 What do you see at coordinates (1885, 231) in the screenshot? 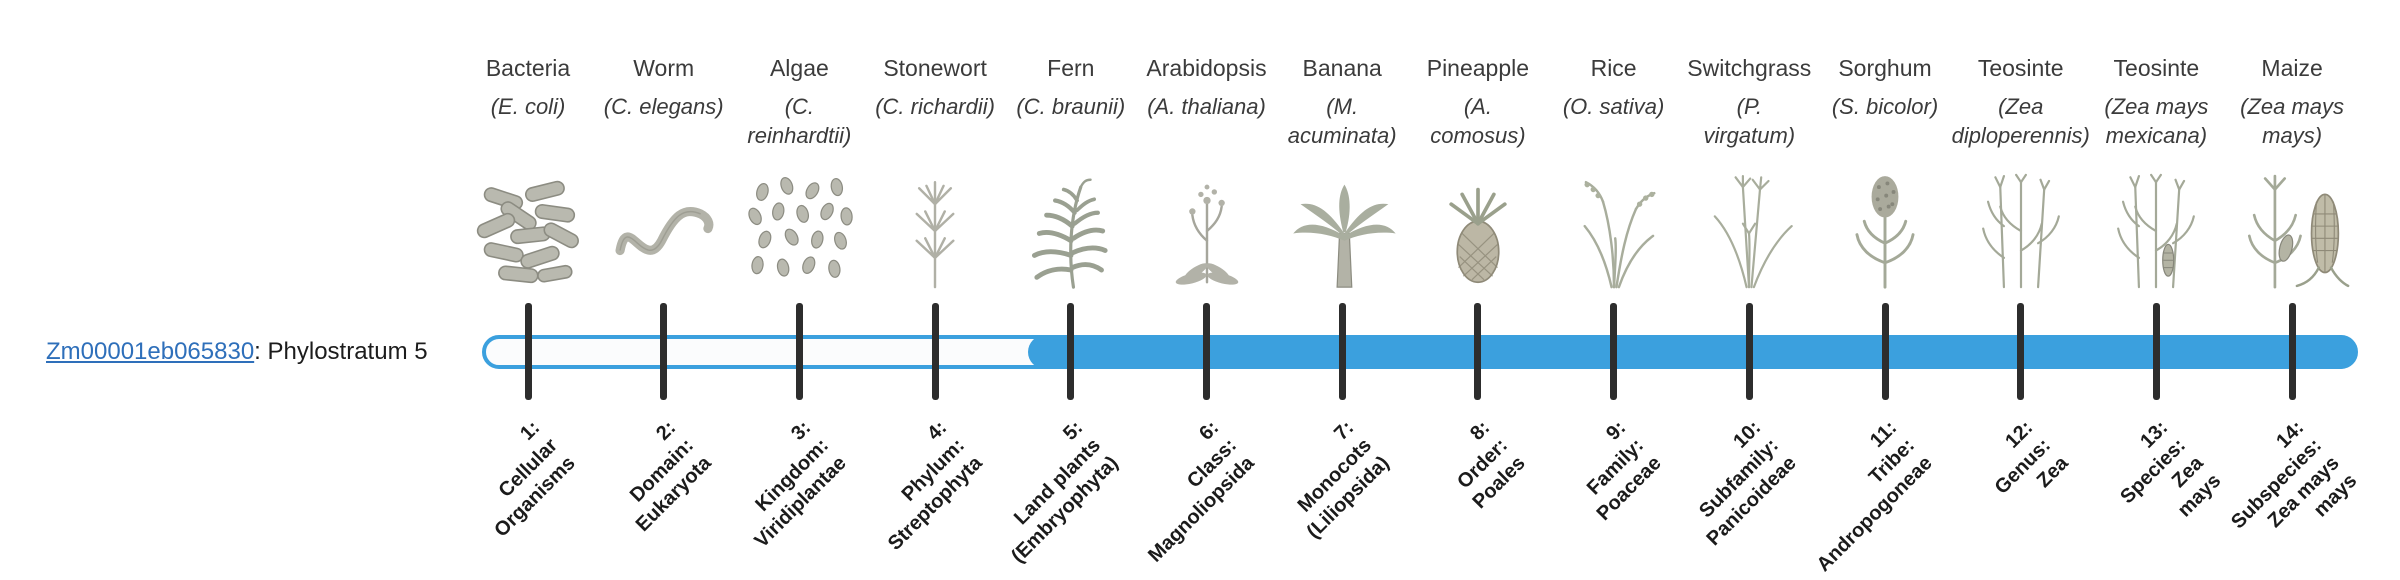
I see `sorghum-icon` at bounding box center [1885, 231].